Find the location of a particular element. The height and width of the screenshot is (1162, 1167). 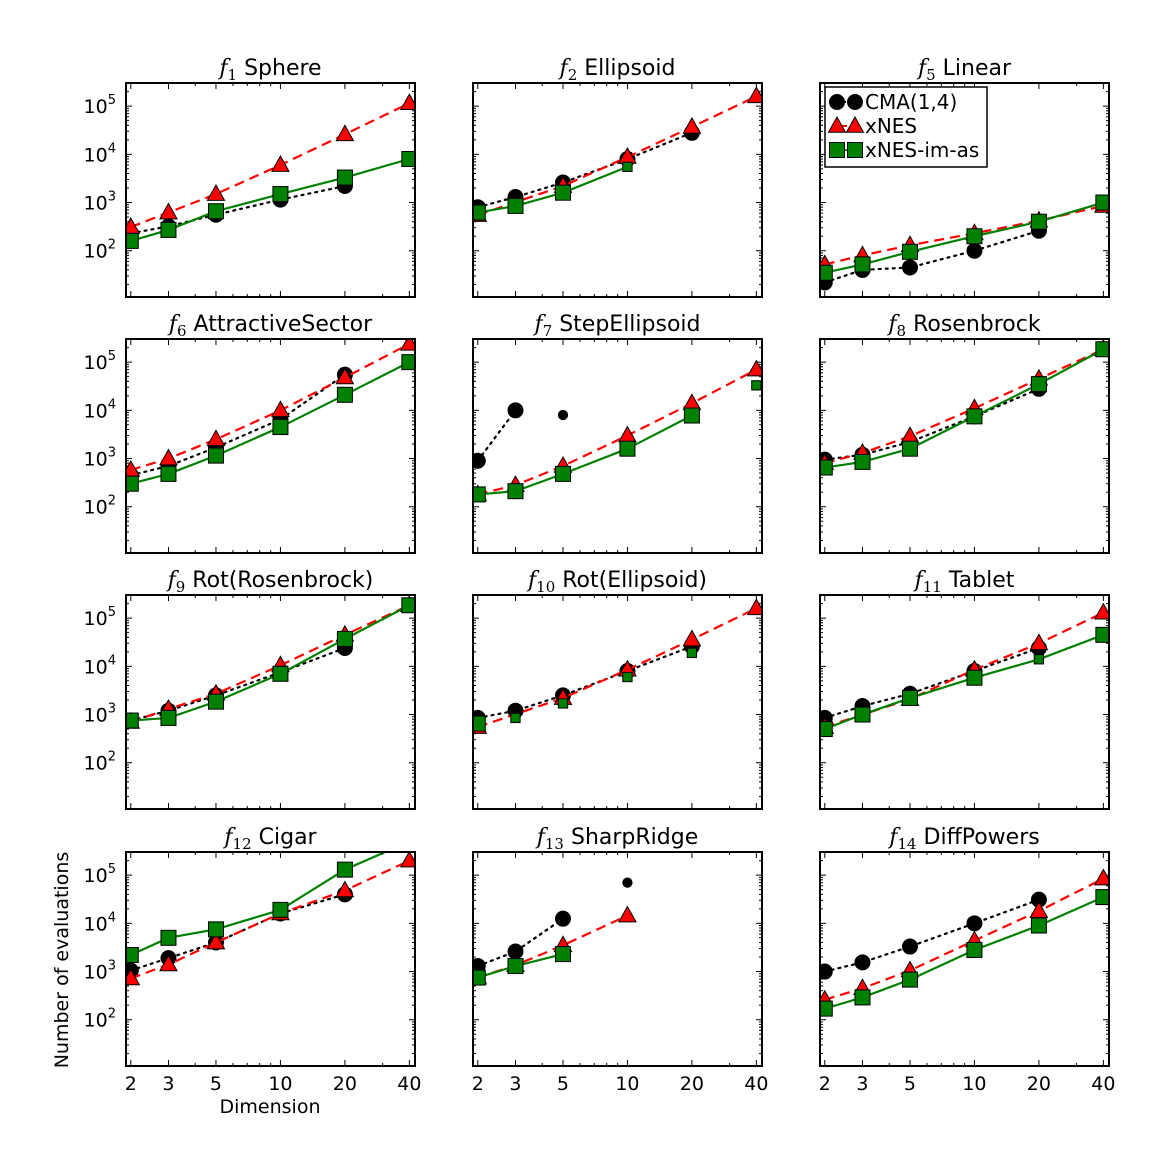

panel-title: f6 AttractiveSector is located at coordinates (270, 326).